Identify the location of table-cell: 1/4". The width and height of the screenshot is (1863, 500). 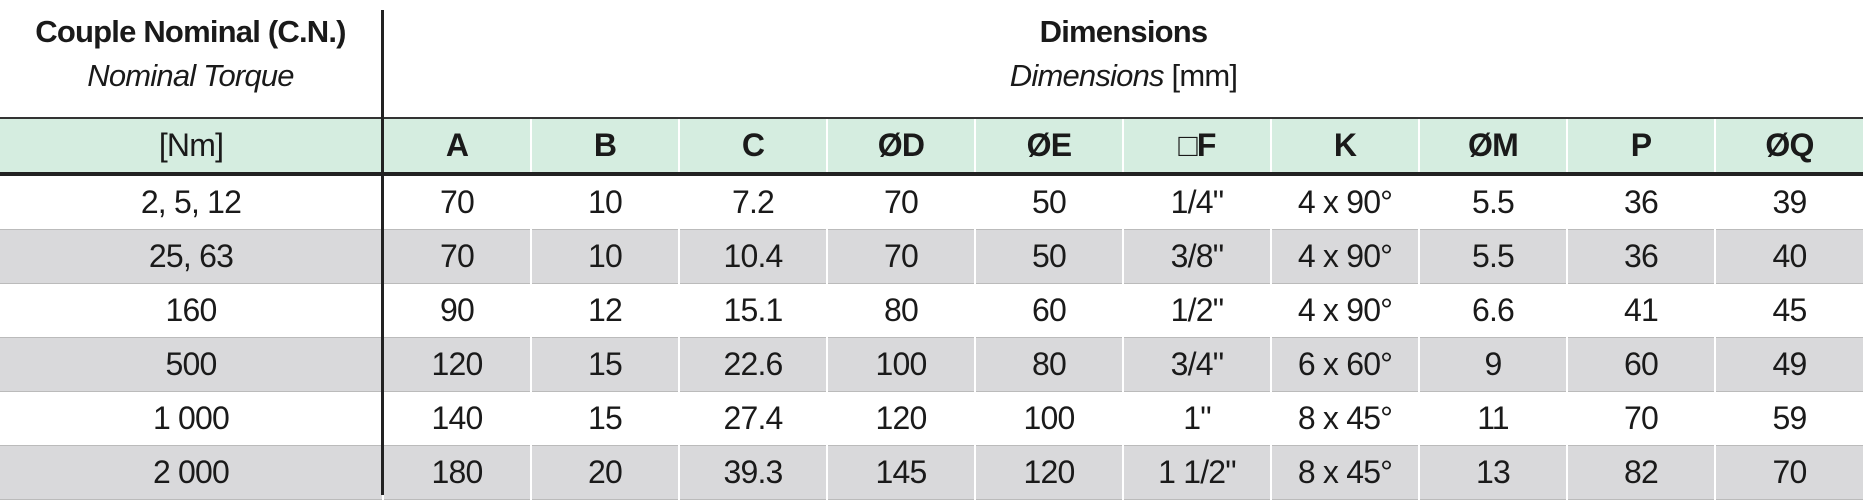
(1196, 202).